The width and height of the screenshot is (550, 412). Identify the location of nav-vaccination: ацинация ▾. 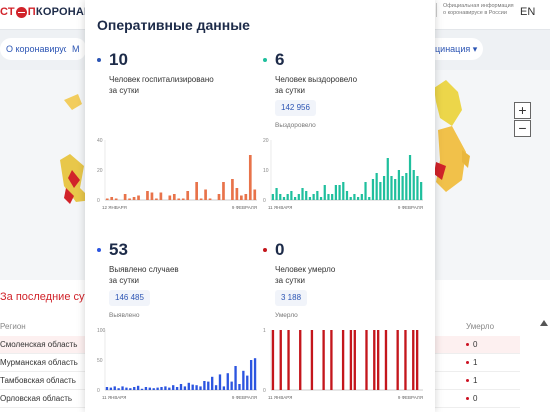
(454, 49).